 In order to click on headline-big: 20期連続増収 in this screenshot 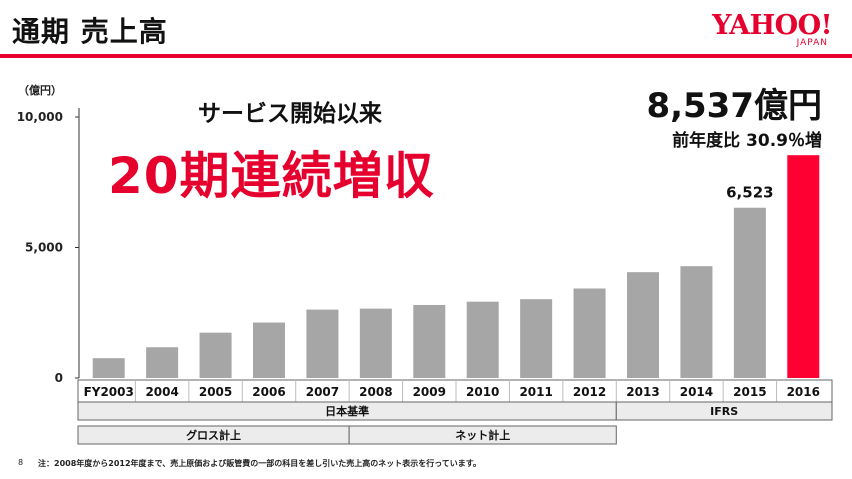, I will do `click(271, 176)`.